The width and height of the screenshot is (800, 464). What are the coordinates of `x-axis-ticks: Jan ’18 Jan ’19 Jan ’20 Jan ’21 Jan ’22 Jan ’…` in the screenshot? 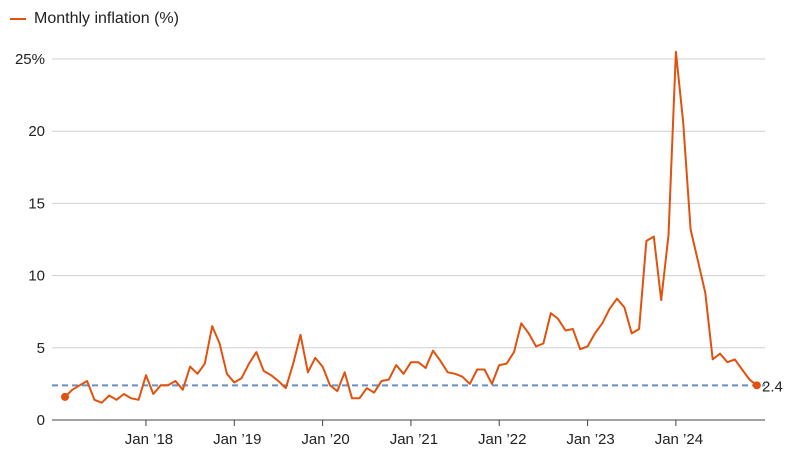 It's located at (414, 434).